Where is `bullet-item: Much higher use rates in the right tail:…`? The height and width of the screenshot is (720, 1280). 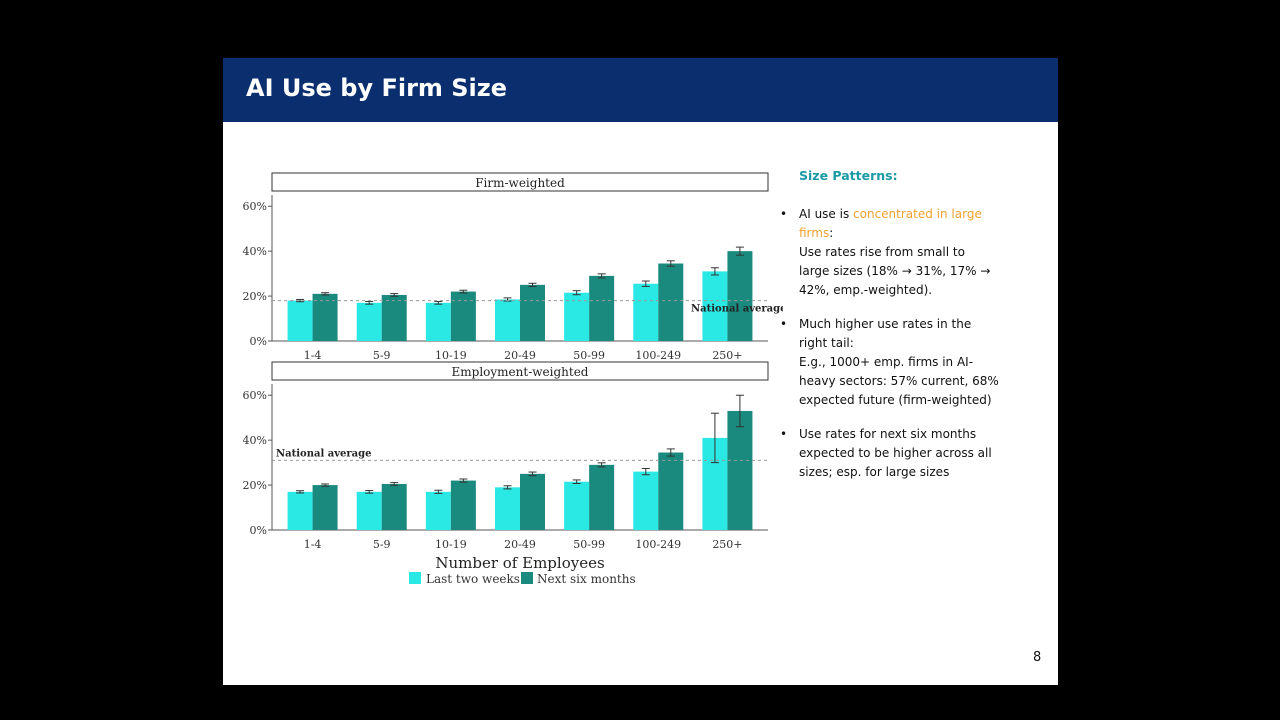
bullet-item: Much higher use rates in the right tail:… is located at coordinates (889, 362).